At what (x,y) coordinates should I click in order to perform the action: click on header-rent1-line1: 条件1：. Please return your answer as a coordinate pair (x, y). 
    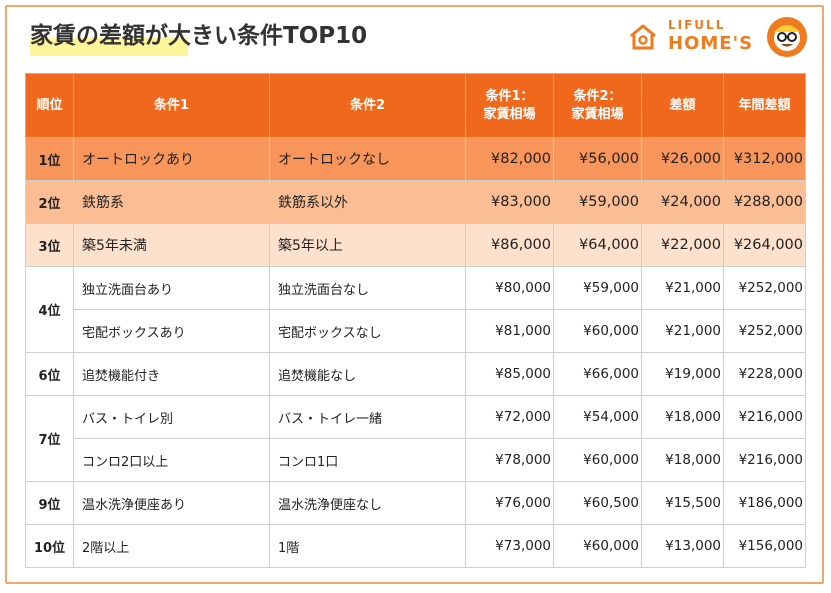
    Looking at the image, I should click on (509, 96).